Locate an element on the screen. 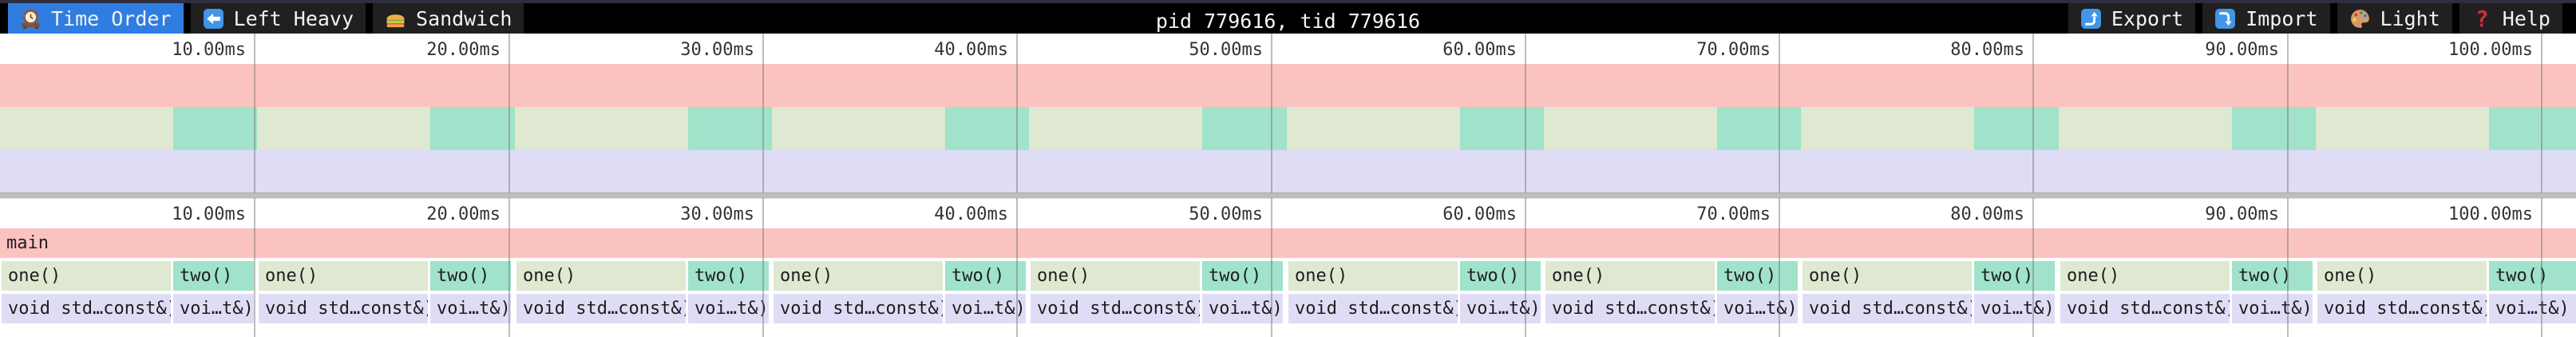  ruler-tick-label: 80.00ms is located at coordinates (1987, 214).